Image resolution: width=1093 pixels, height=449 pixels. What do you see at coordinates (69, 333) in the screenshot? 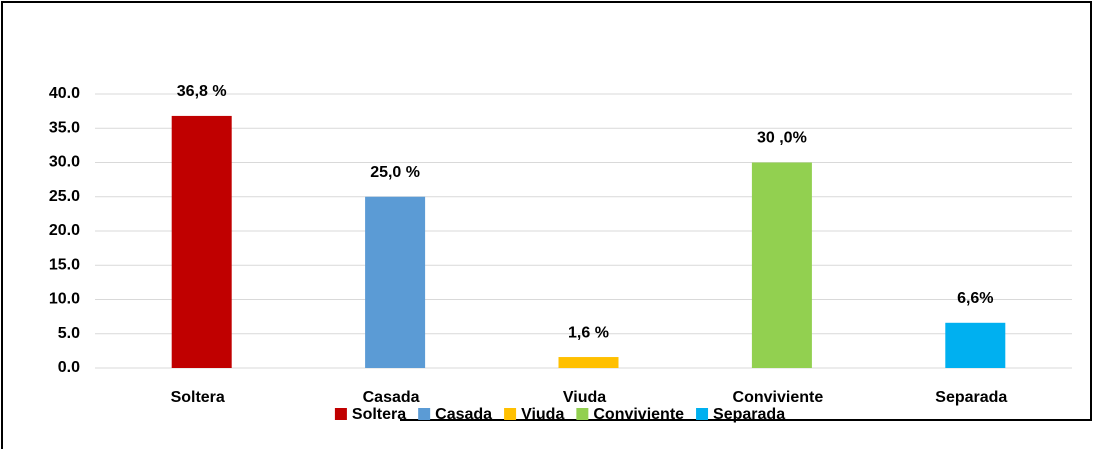
I see `y-tick-label: 5.0` at bounding box center [69, 333].